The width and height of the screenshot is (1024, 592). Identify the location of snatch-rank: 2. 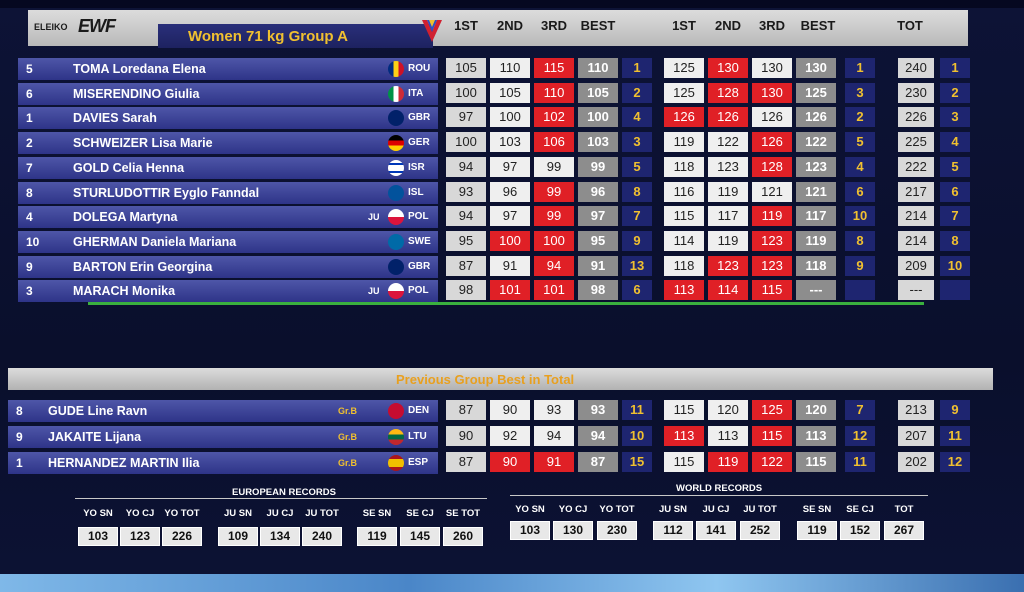
(637, 92).